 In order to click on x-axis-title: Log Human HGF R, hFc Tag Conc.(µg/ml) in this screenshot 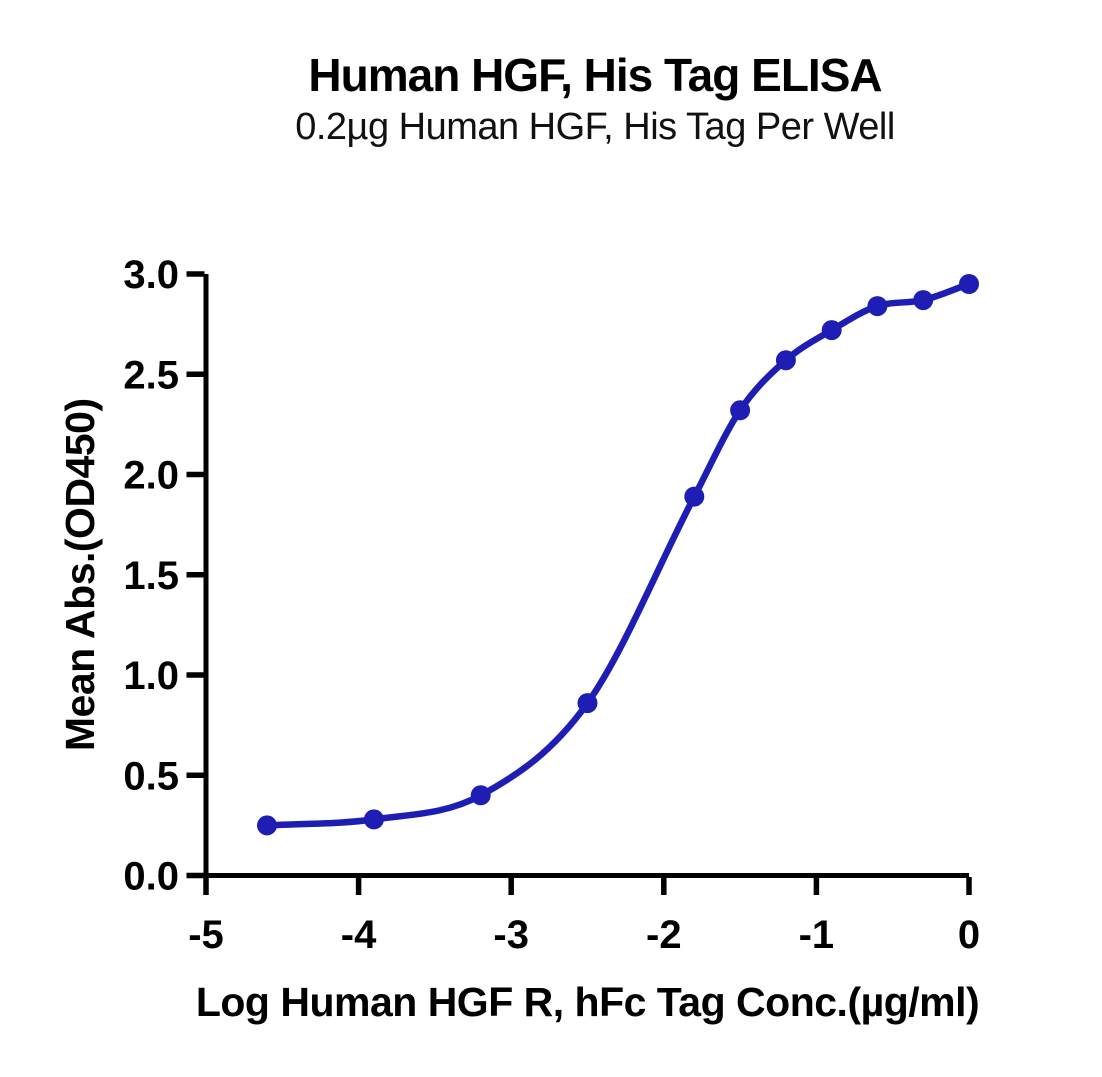, I will do `click(587, 1002)`.